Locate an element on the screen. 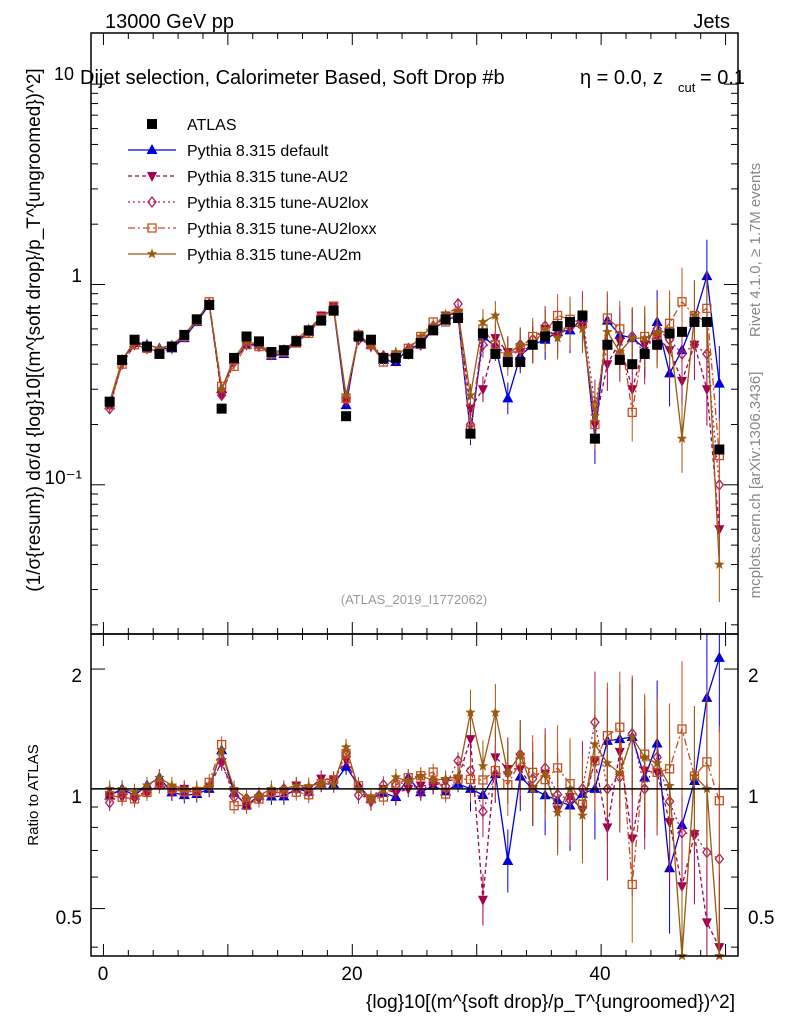  zcut-subscript: cut is located at coordinates (687, 87).